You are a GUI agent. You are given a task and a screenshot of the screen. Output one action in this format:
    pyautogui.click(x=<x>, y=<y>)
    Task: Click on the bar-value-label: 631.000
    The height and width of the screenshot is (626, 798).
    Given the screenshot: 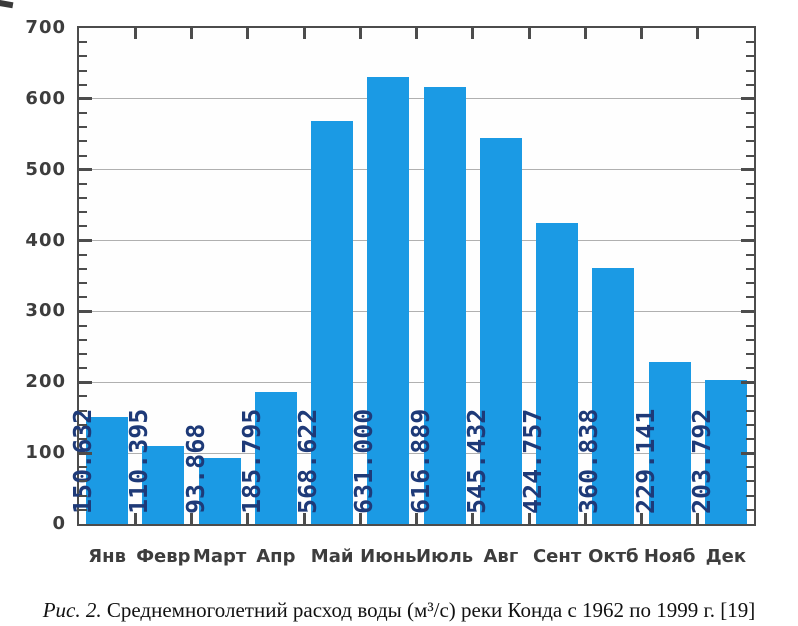 What is the action you would take?
    pyautogui.click(x=364, y=461)
    